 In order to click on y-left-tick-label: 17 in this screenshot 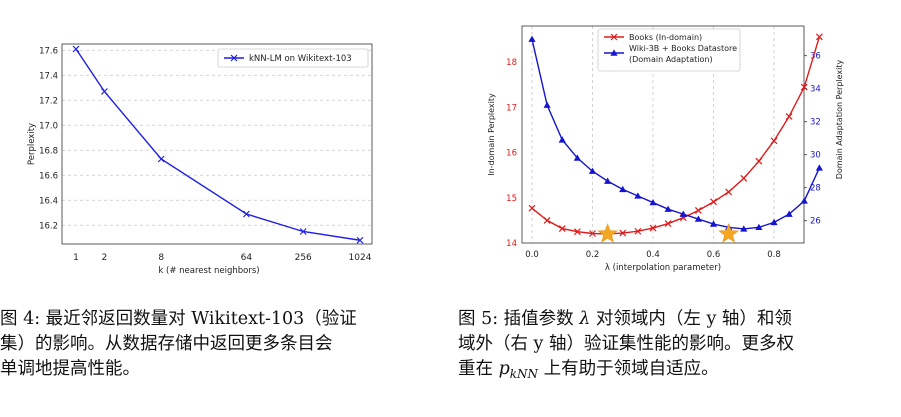, I will do `click(511, 108)`.